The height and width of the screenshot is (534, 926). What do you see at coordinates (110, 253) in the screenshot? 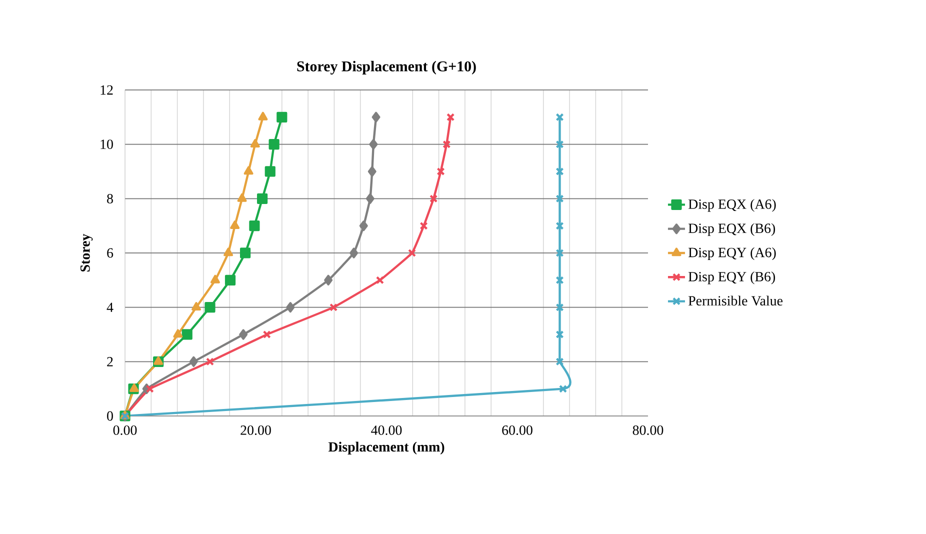
I see `y-tick-label: 6` at bounding box center [110, 253].